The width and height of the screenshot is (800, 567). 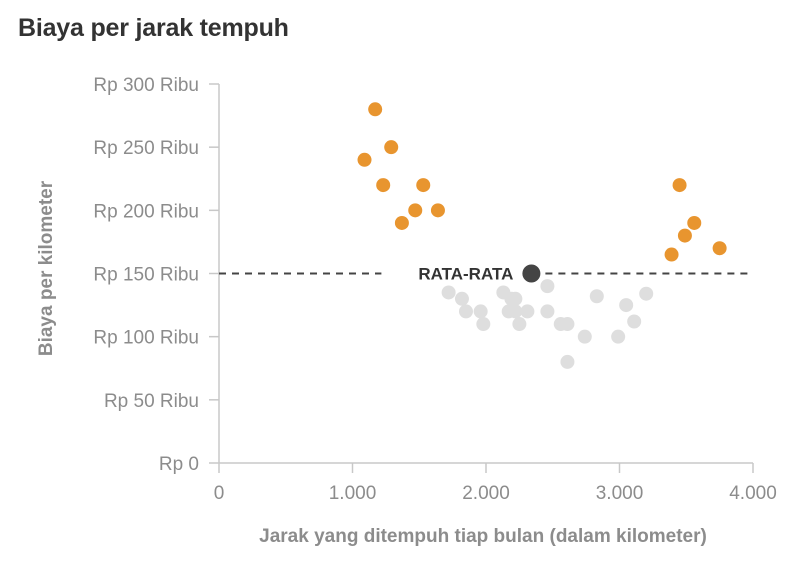 I want to click on y-tick-label: Rp 50 Ribu, so click(x=151, y=401).